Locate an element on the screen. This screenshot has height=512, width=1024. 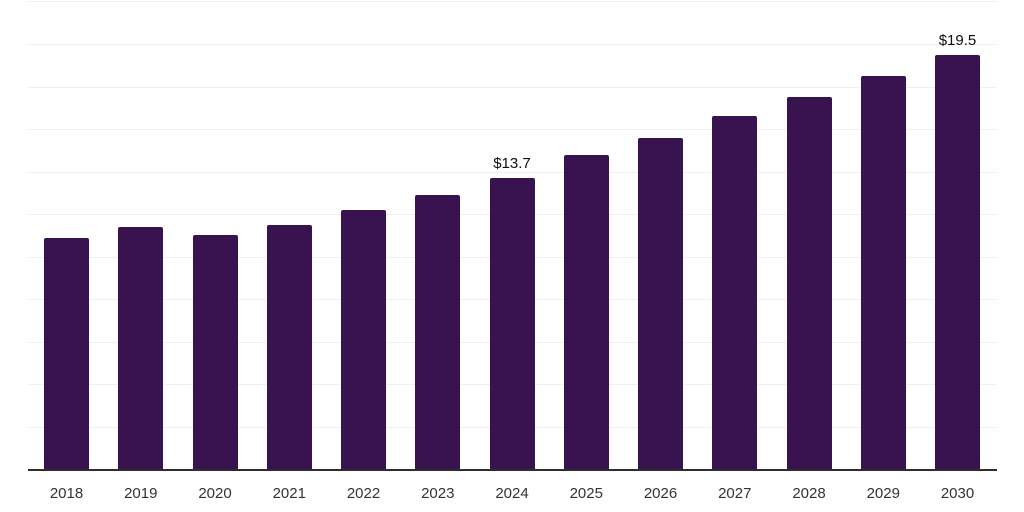
bar-2022 is located at coordinates (363, 339).